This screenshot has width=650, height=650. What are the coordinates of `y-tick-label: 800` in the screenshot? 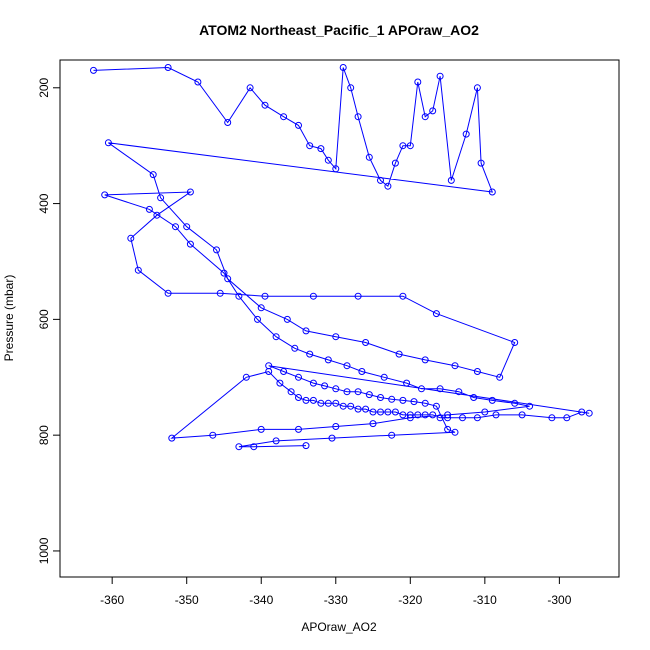 It's located at (44, 435).